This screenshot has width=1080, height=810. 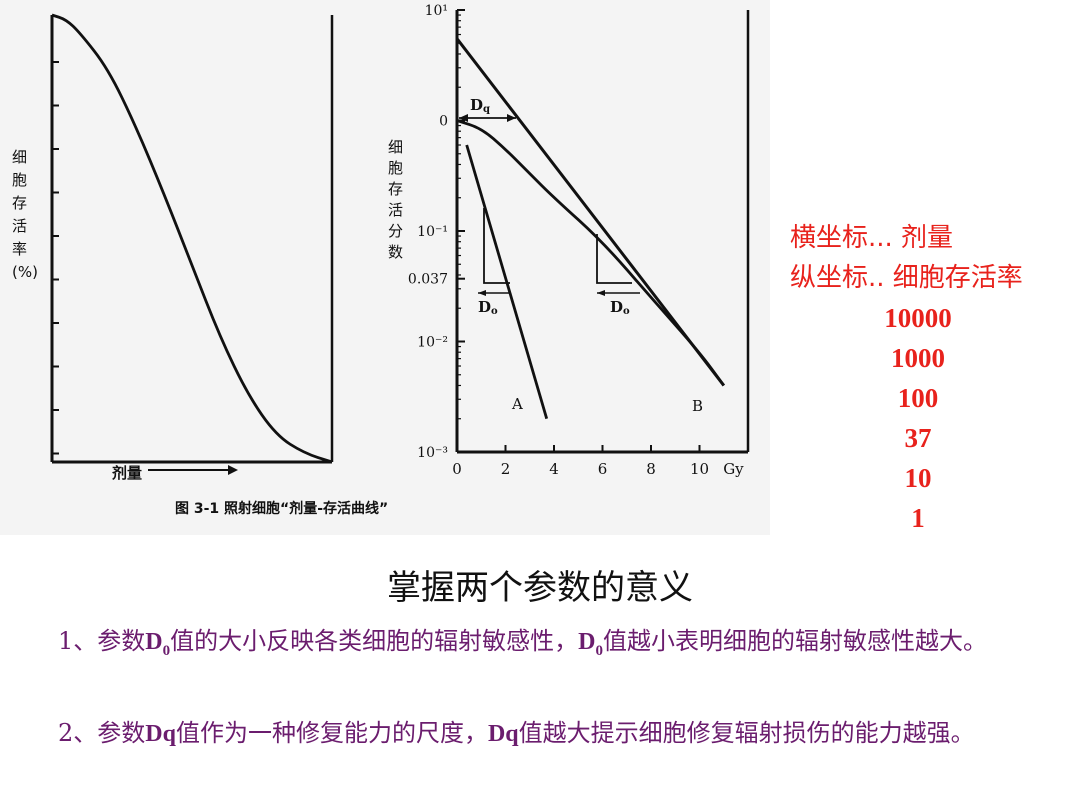 What do you see at coordinates (428, 280) in the screenshot?
I see `right-y-tick-label: 0.037` at bounding box center [428, 280].